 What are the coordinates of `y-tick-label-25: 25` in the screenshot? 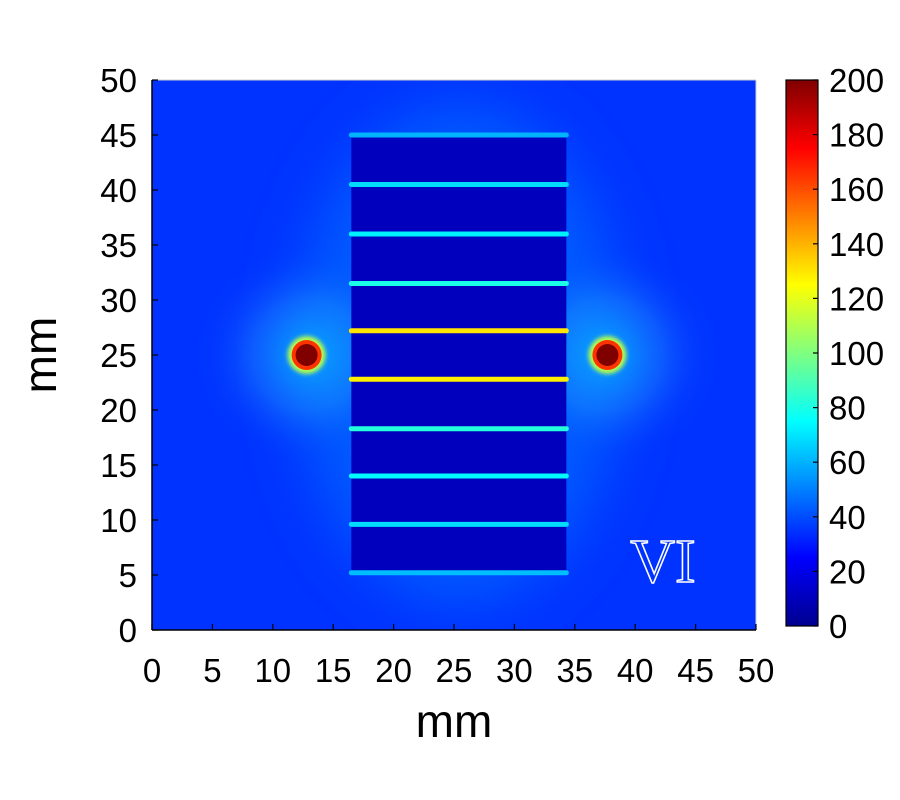 It's located at (118, 355).